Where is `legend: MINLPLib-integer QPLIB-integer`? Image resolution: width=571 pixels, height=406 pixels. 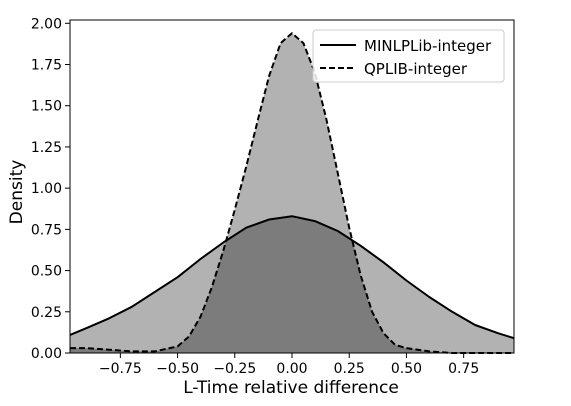 legend: MINLPLib-integer QPLIB-integer is located at coordinates (408, 56).